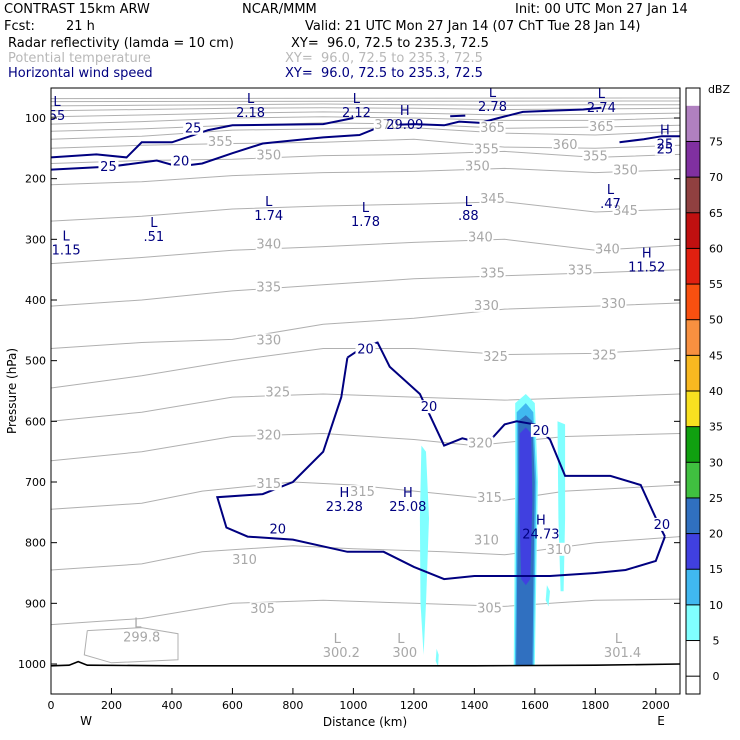  Describe the element at coordinates (468, 216) in the screenshot. I see `extremum-value: .88` at that location.